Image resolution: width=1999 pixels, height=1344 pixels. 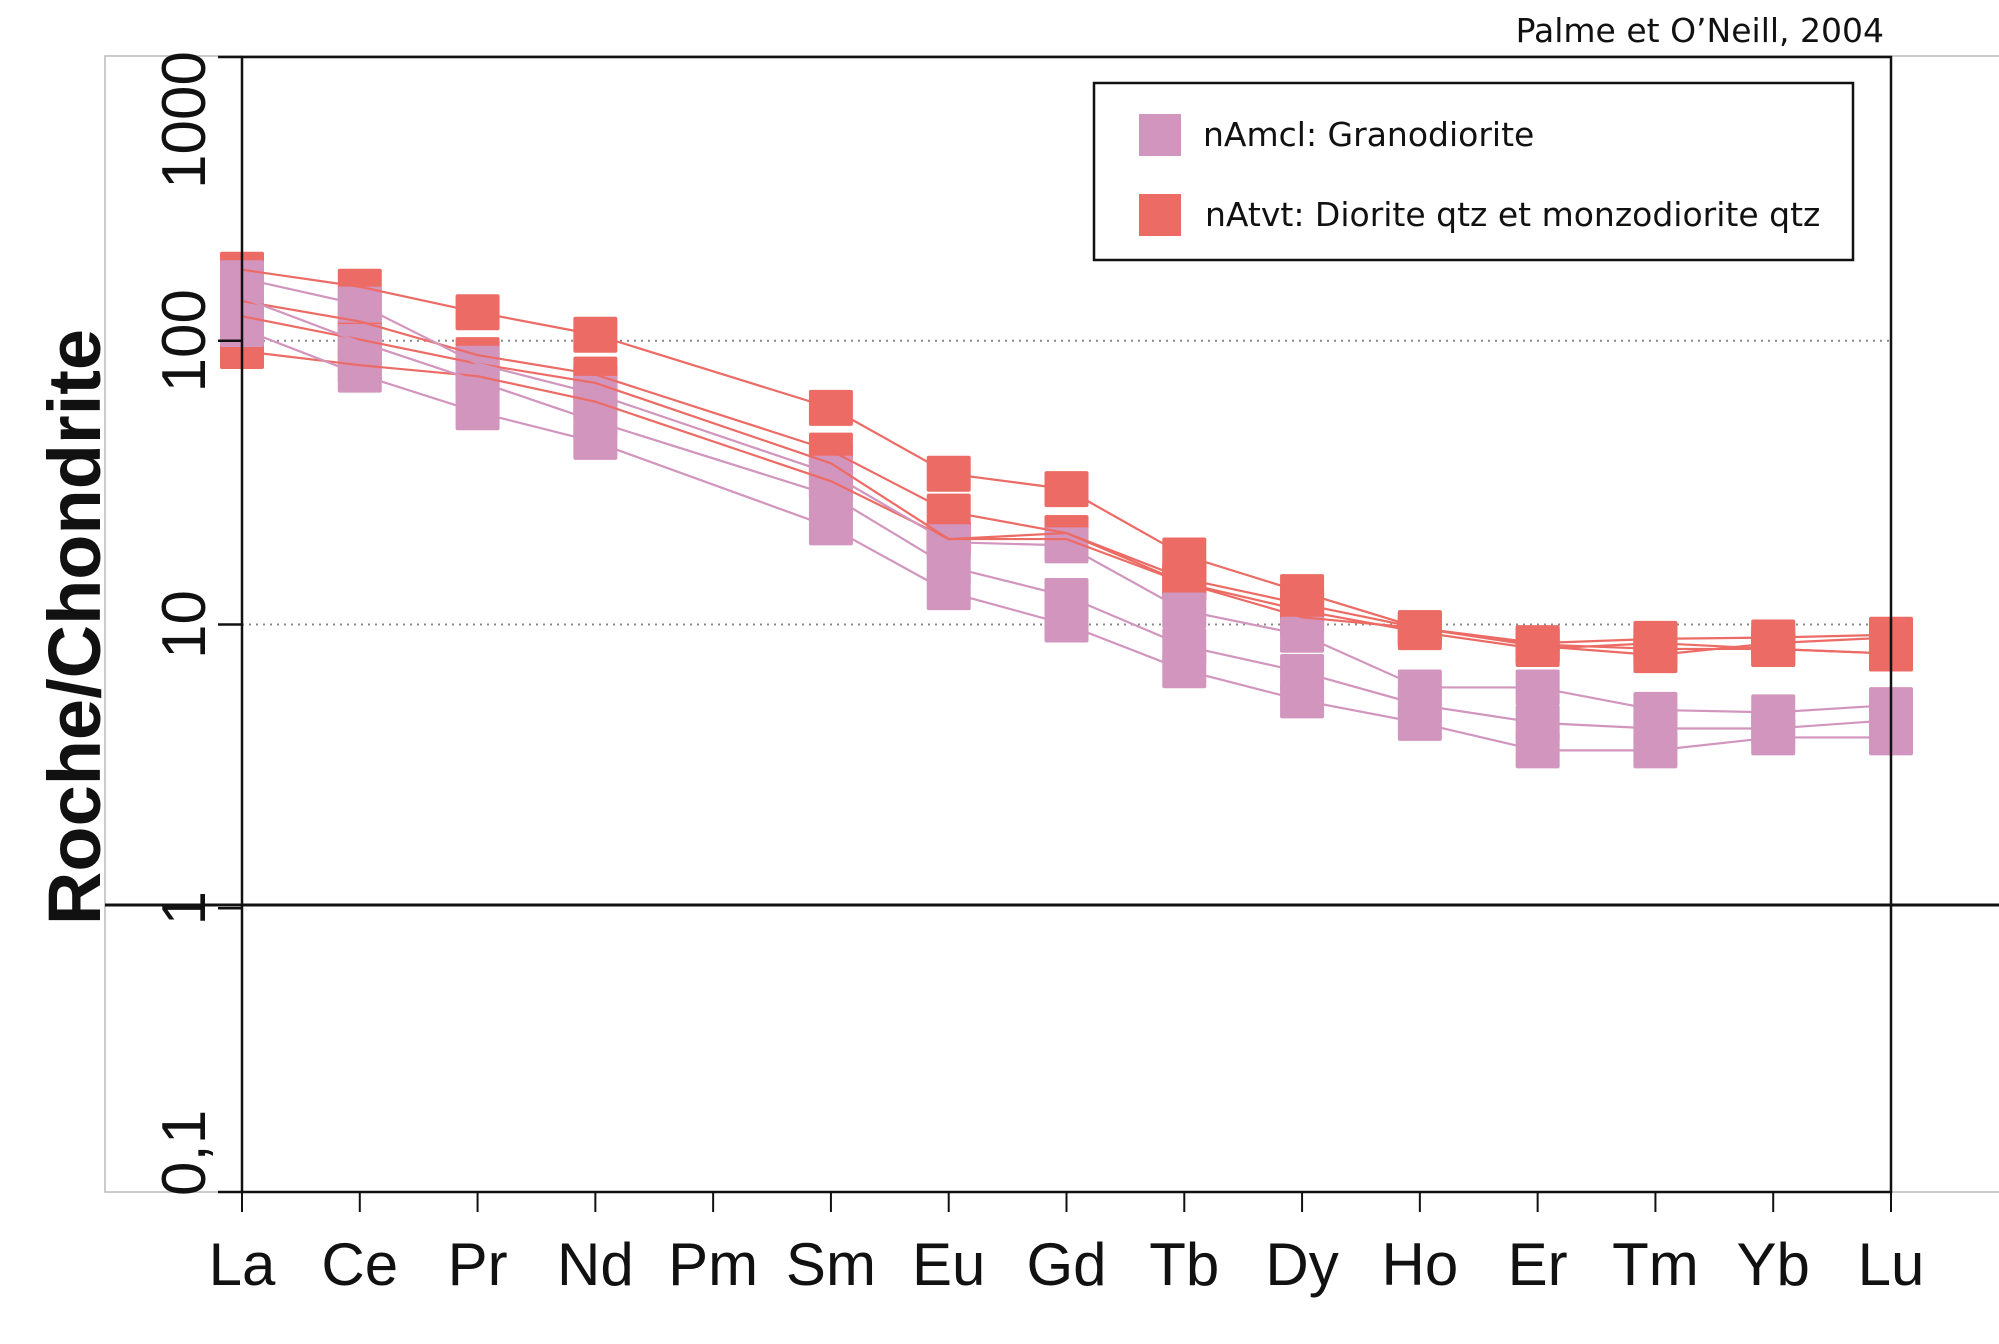 I want to click on x-tick-label-Sm: Sm, so click(x=831, y=1264).